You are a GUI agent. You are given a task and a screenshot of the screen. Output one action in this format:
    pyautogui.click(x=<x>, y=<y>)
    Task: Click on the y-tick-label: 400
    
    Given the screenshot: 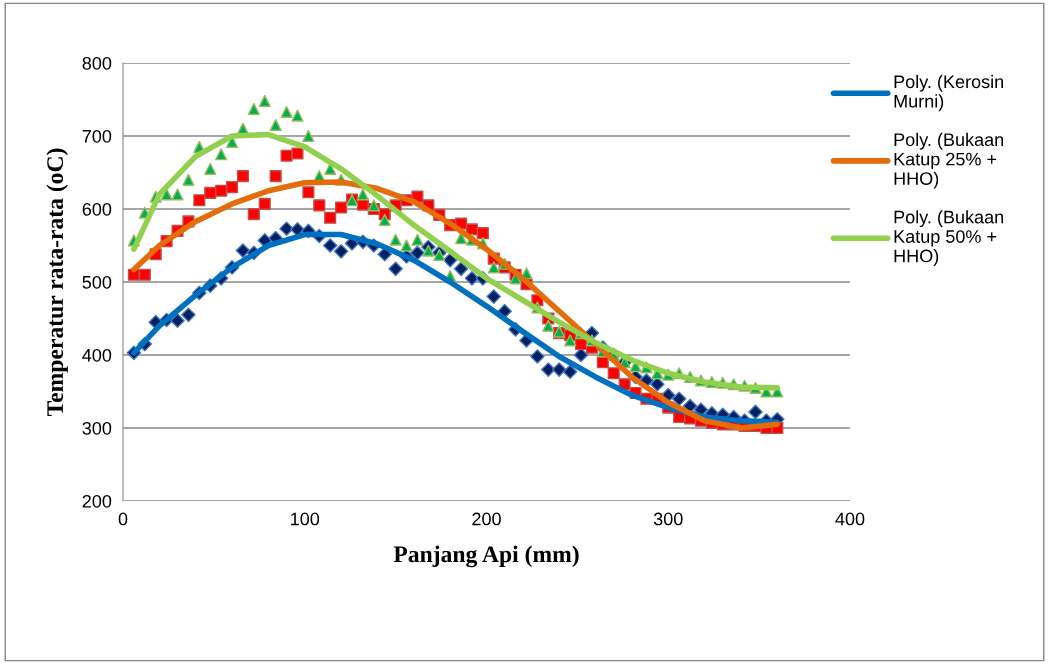 What is the action you would take?
    pyautogui.click(x=97, y=355)
    